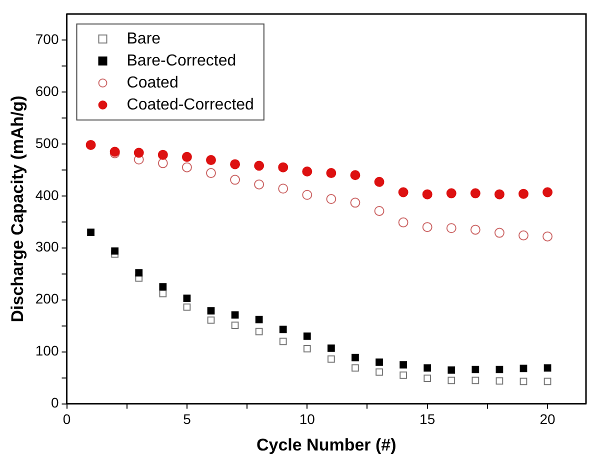 Image resolution: width=592 pixels, height=460 pixels. I want to click on legend-label: Coated-Corrected, so click(190, 105).